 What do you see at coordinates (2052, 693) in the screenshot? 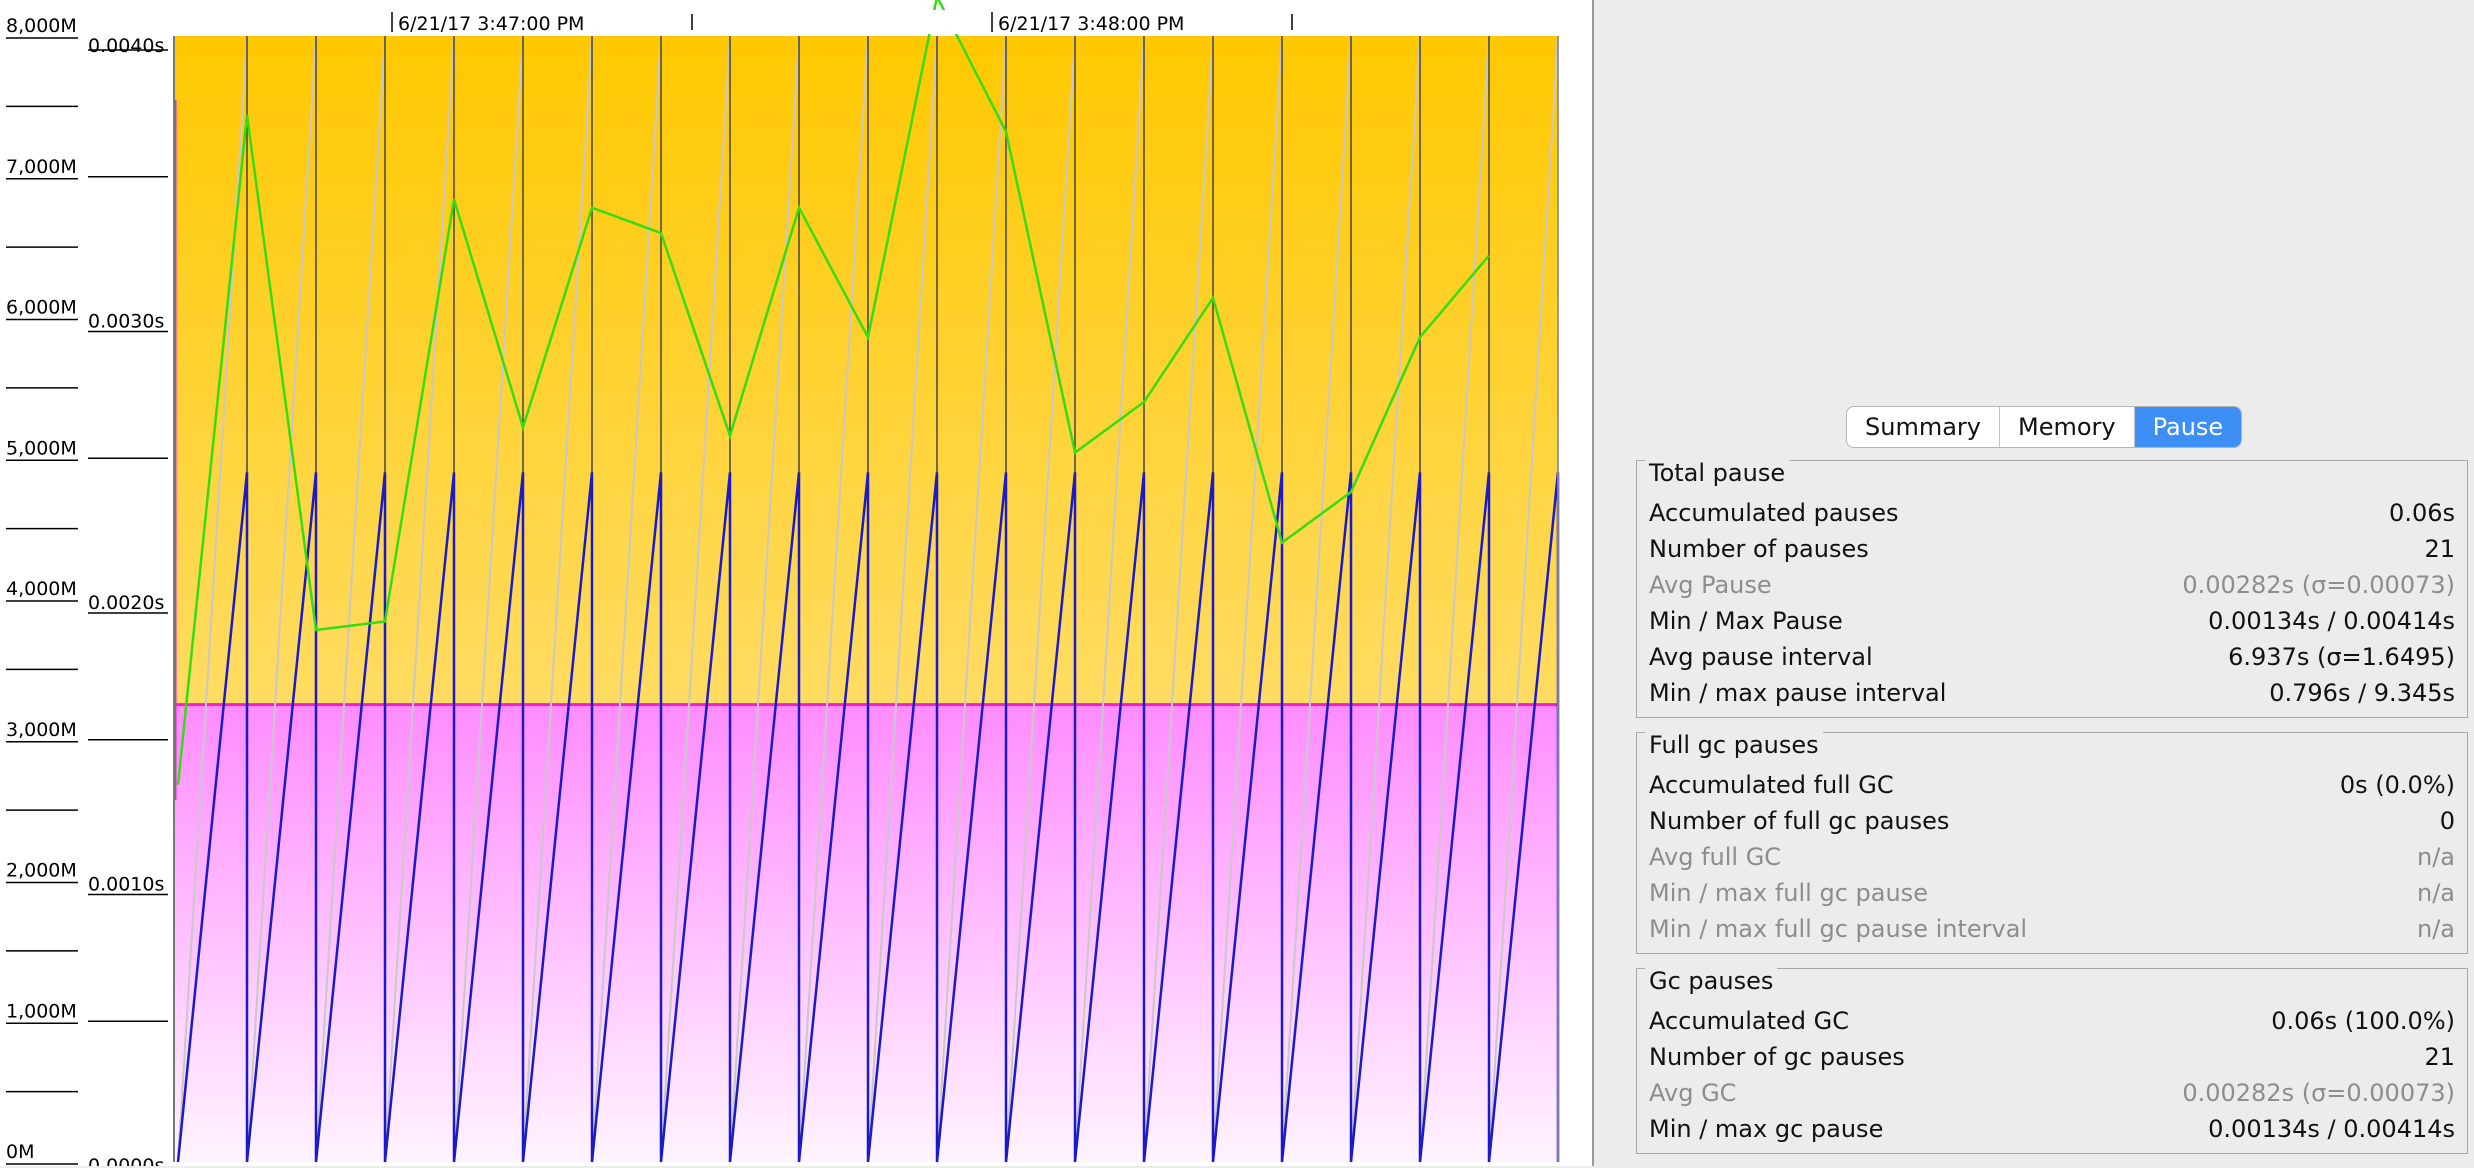
I see `stat-row: Min / max pause interval 0.796s / 9.345s` at bounding box center [2052, 693].